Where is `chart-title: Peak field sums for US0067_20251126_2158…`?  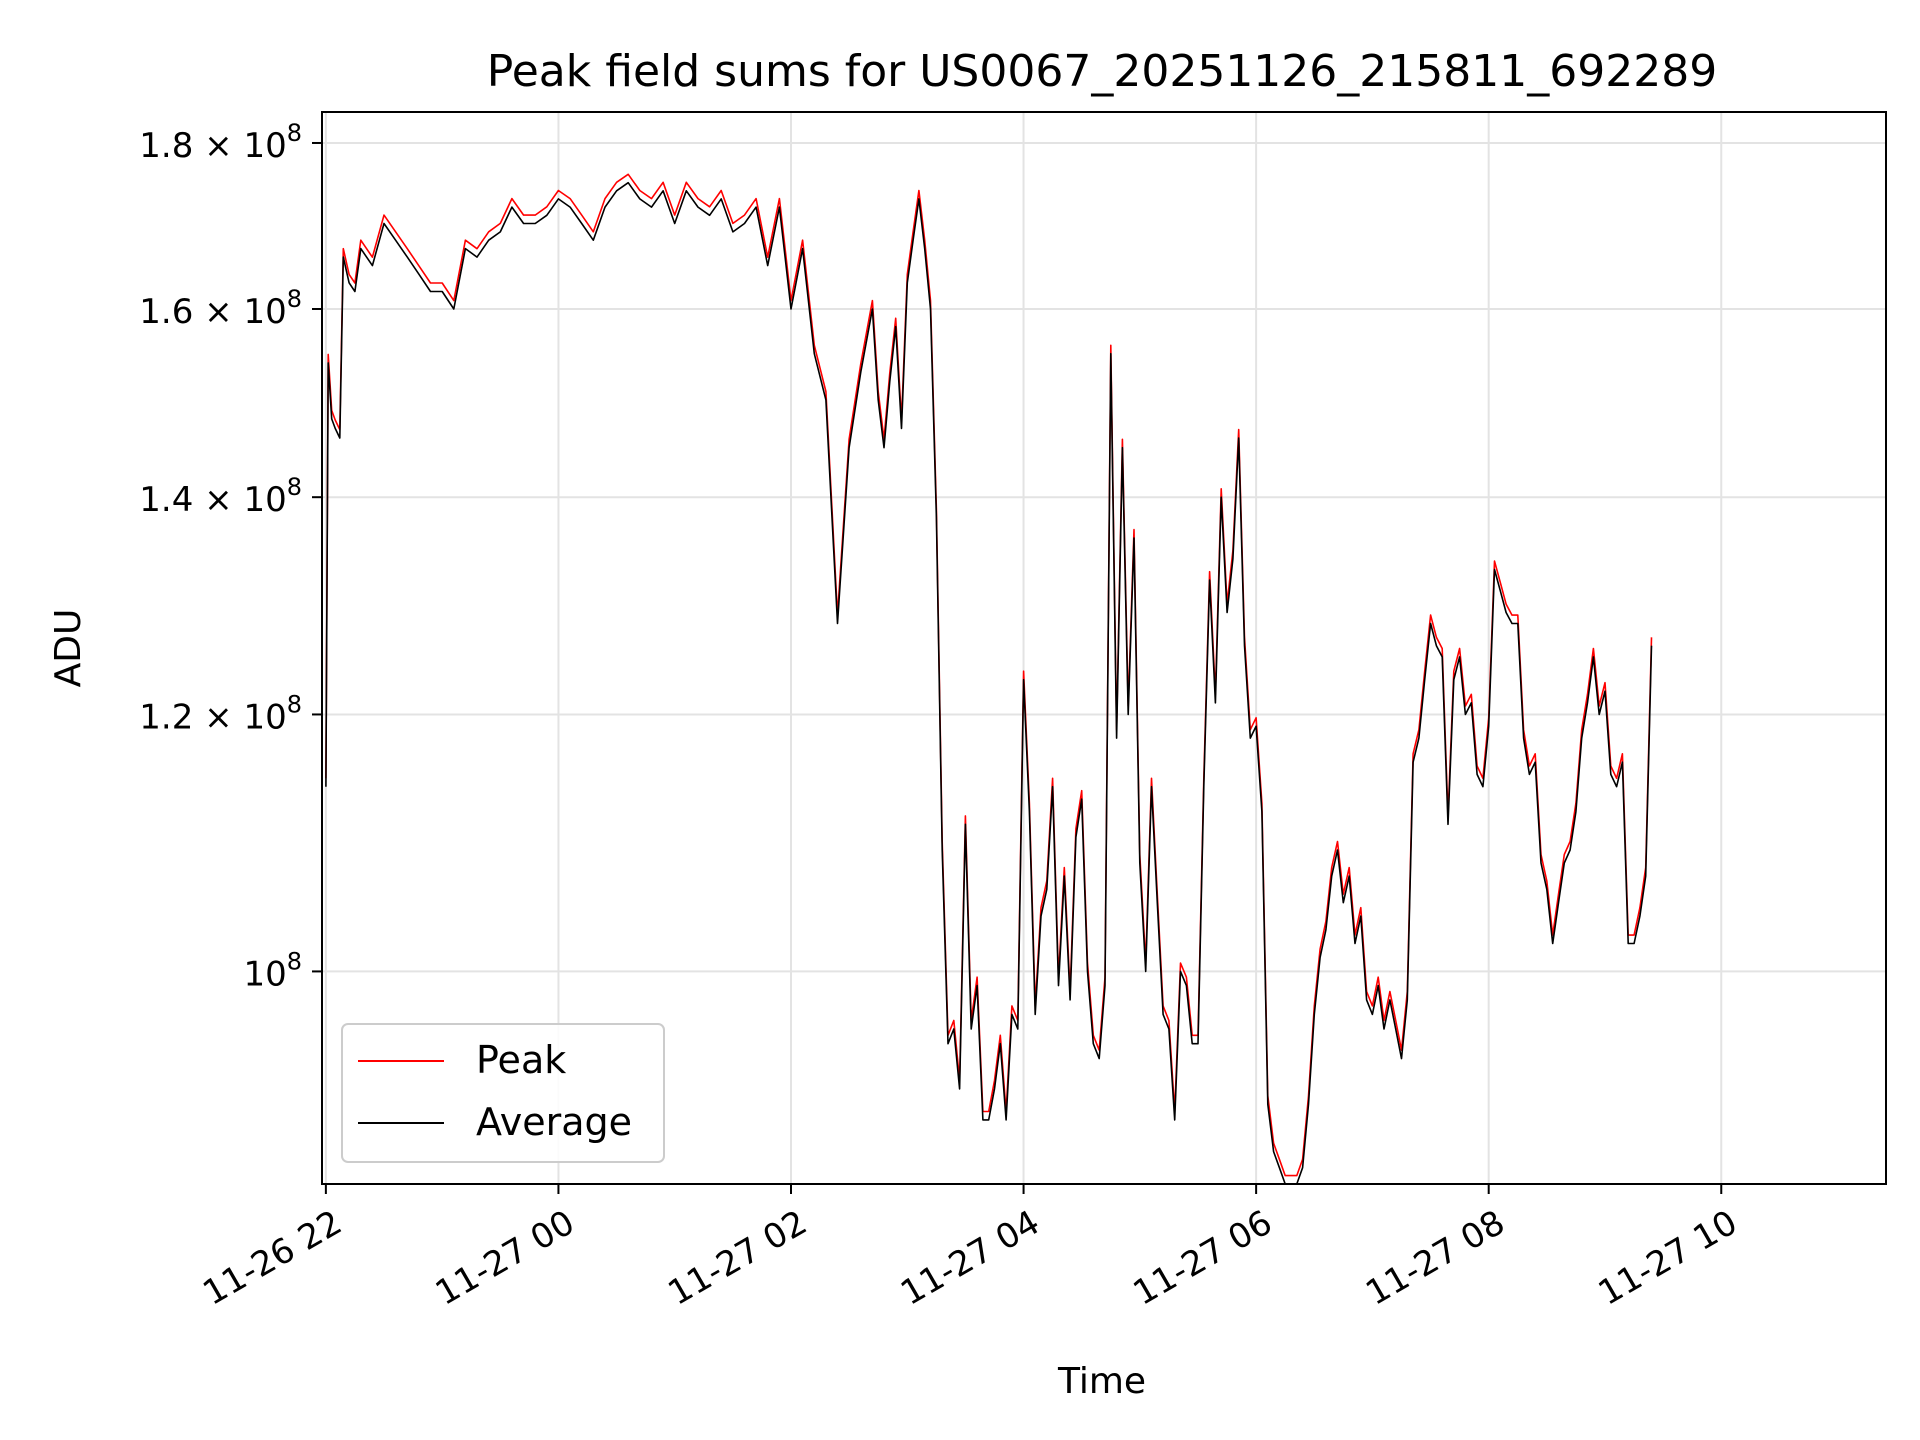 chart-title: Peak field sums for US0067_20251126_2158… is located at coordinates (1102, 71).